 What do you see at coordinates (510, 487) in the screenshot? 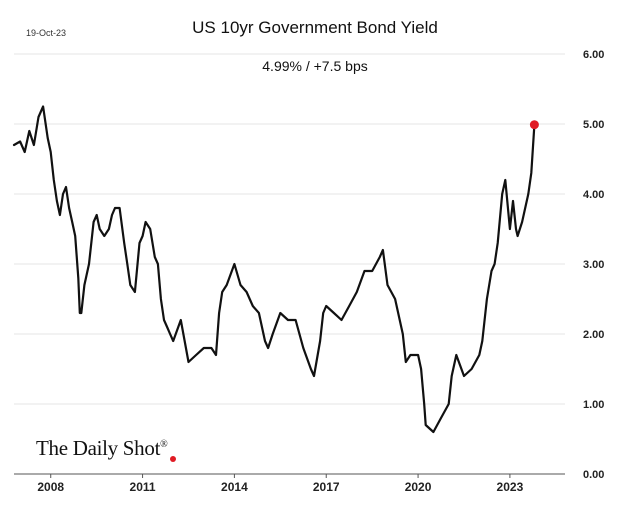
I see `x-tick-label: 2023` at bounding box center [510, 487].